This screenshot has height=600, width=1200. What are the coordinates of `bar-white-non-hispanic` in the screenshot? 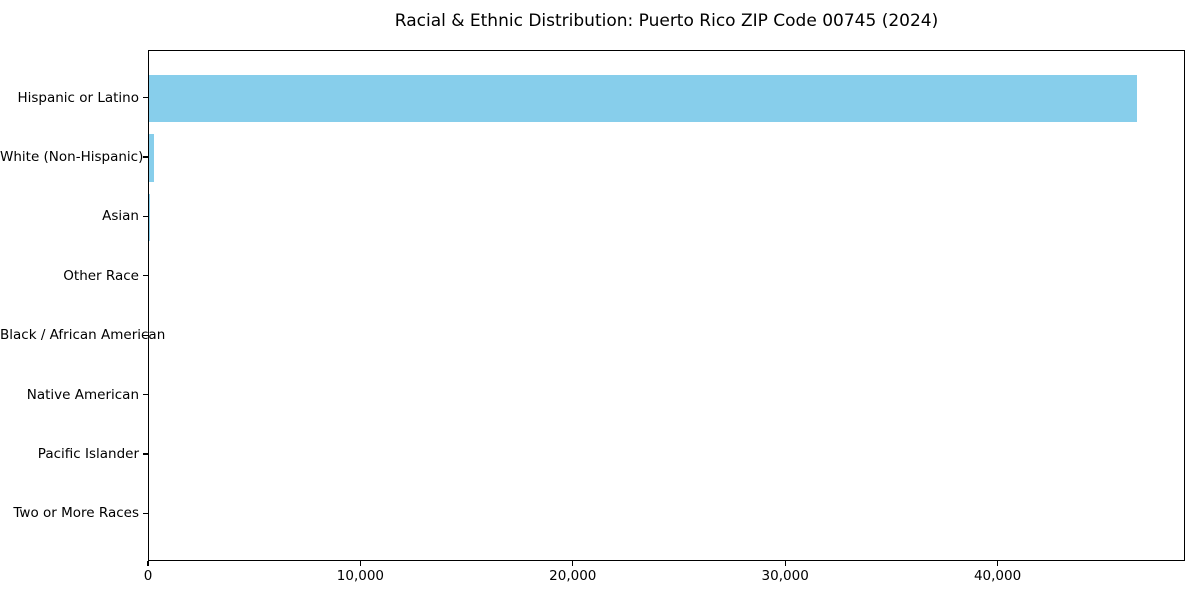 It's located at (151, 158).